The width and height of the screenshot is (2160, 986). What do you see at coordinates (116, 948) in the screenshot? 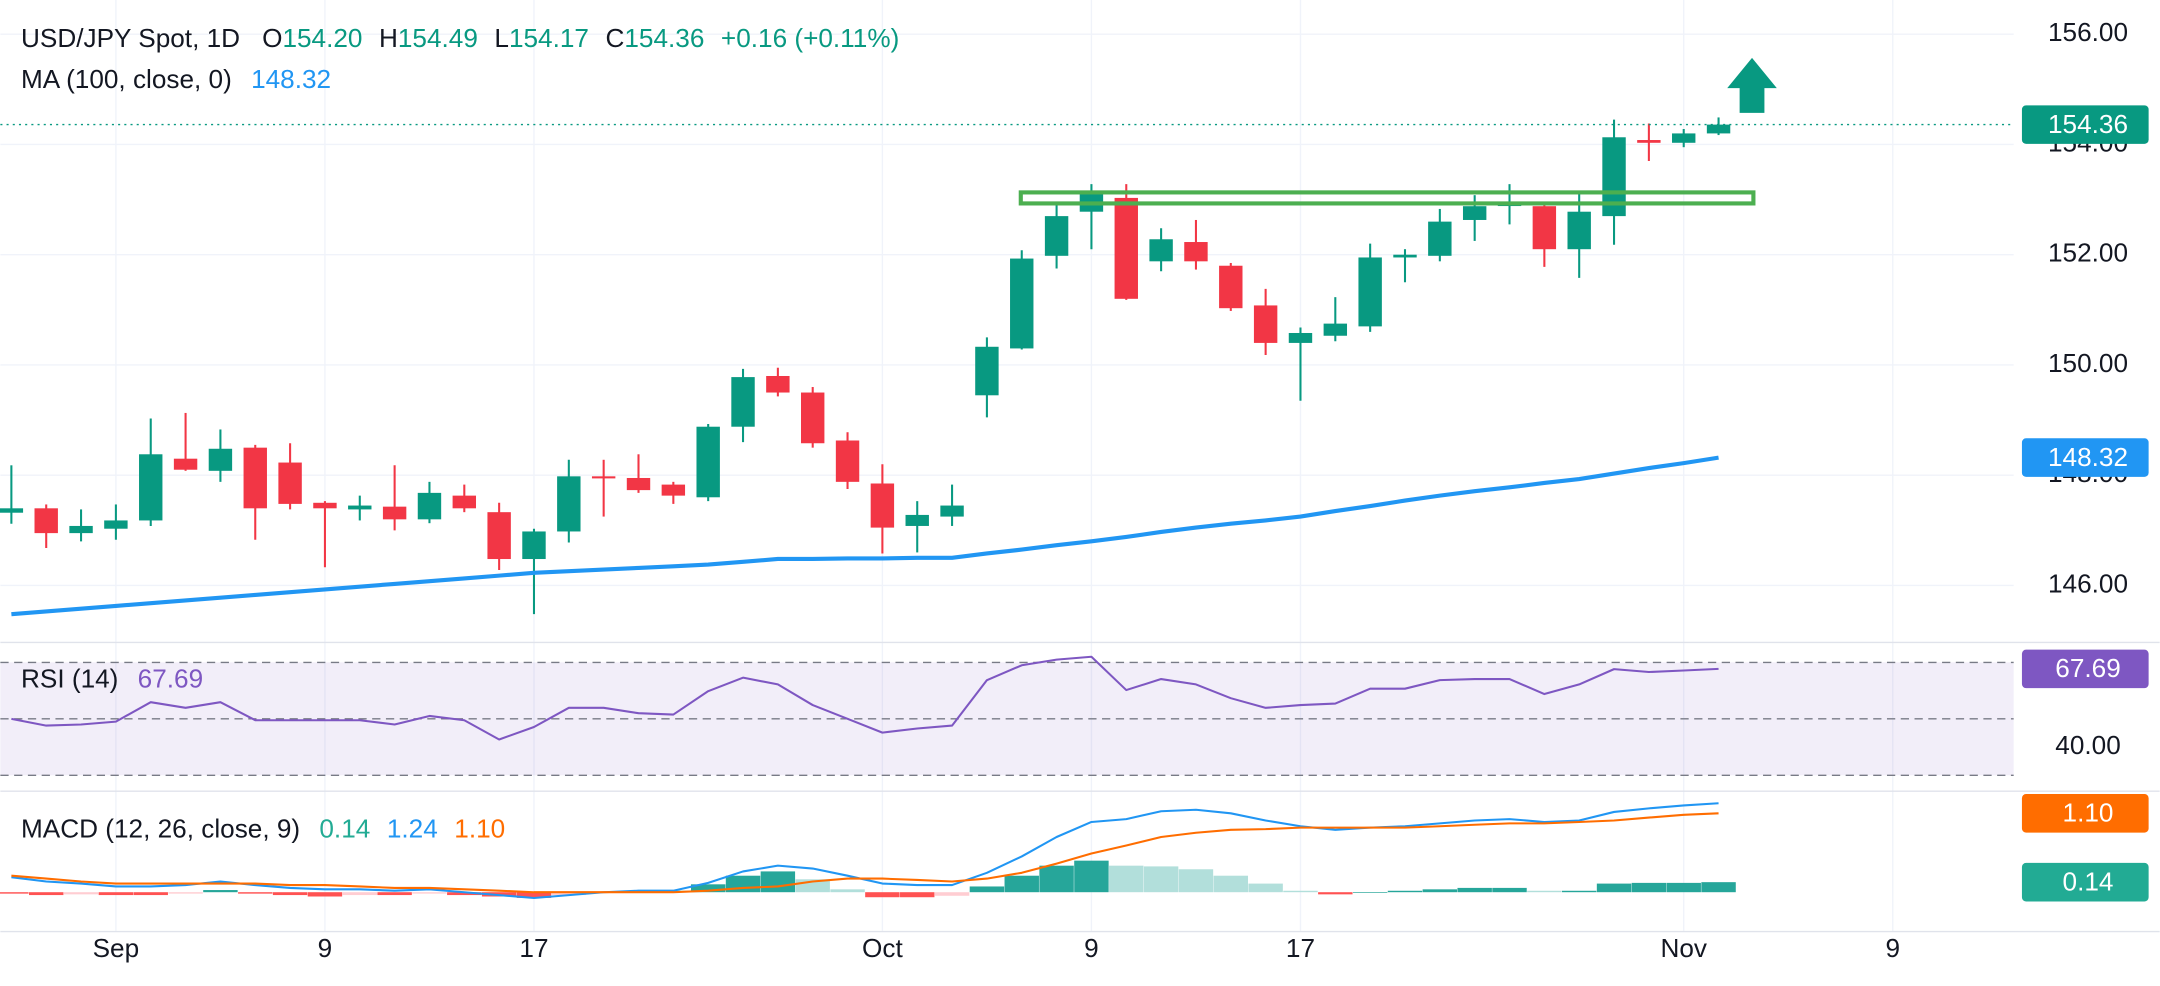
I see `x-tick-label: Sep` at bounding box center [116, 948].